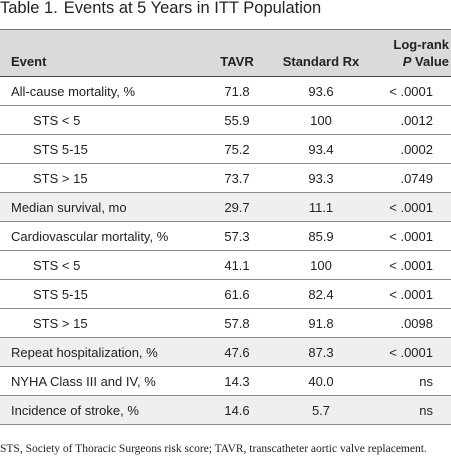 The width and height of the screenshot is (451, 458). I want to click on table-row: STS > 15 57.8 91.8 .0098, so click(225, 323).